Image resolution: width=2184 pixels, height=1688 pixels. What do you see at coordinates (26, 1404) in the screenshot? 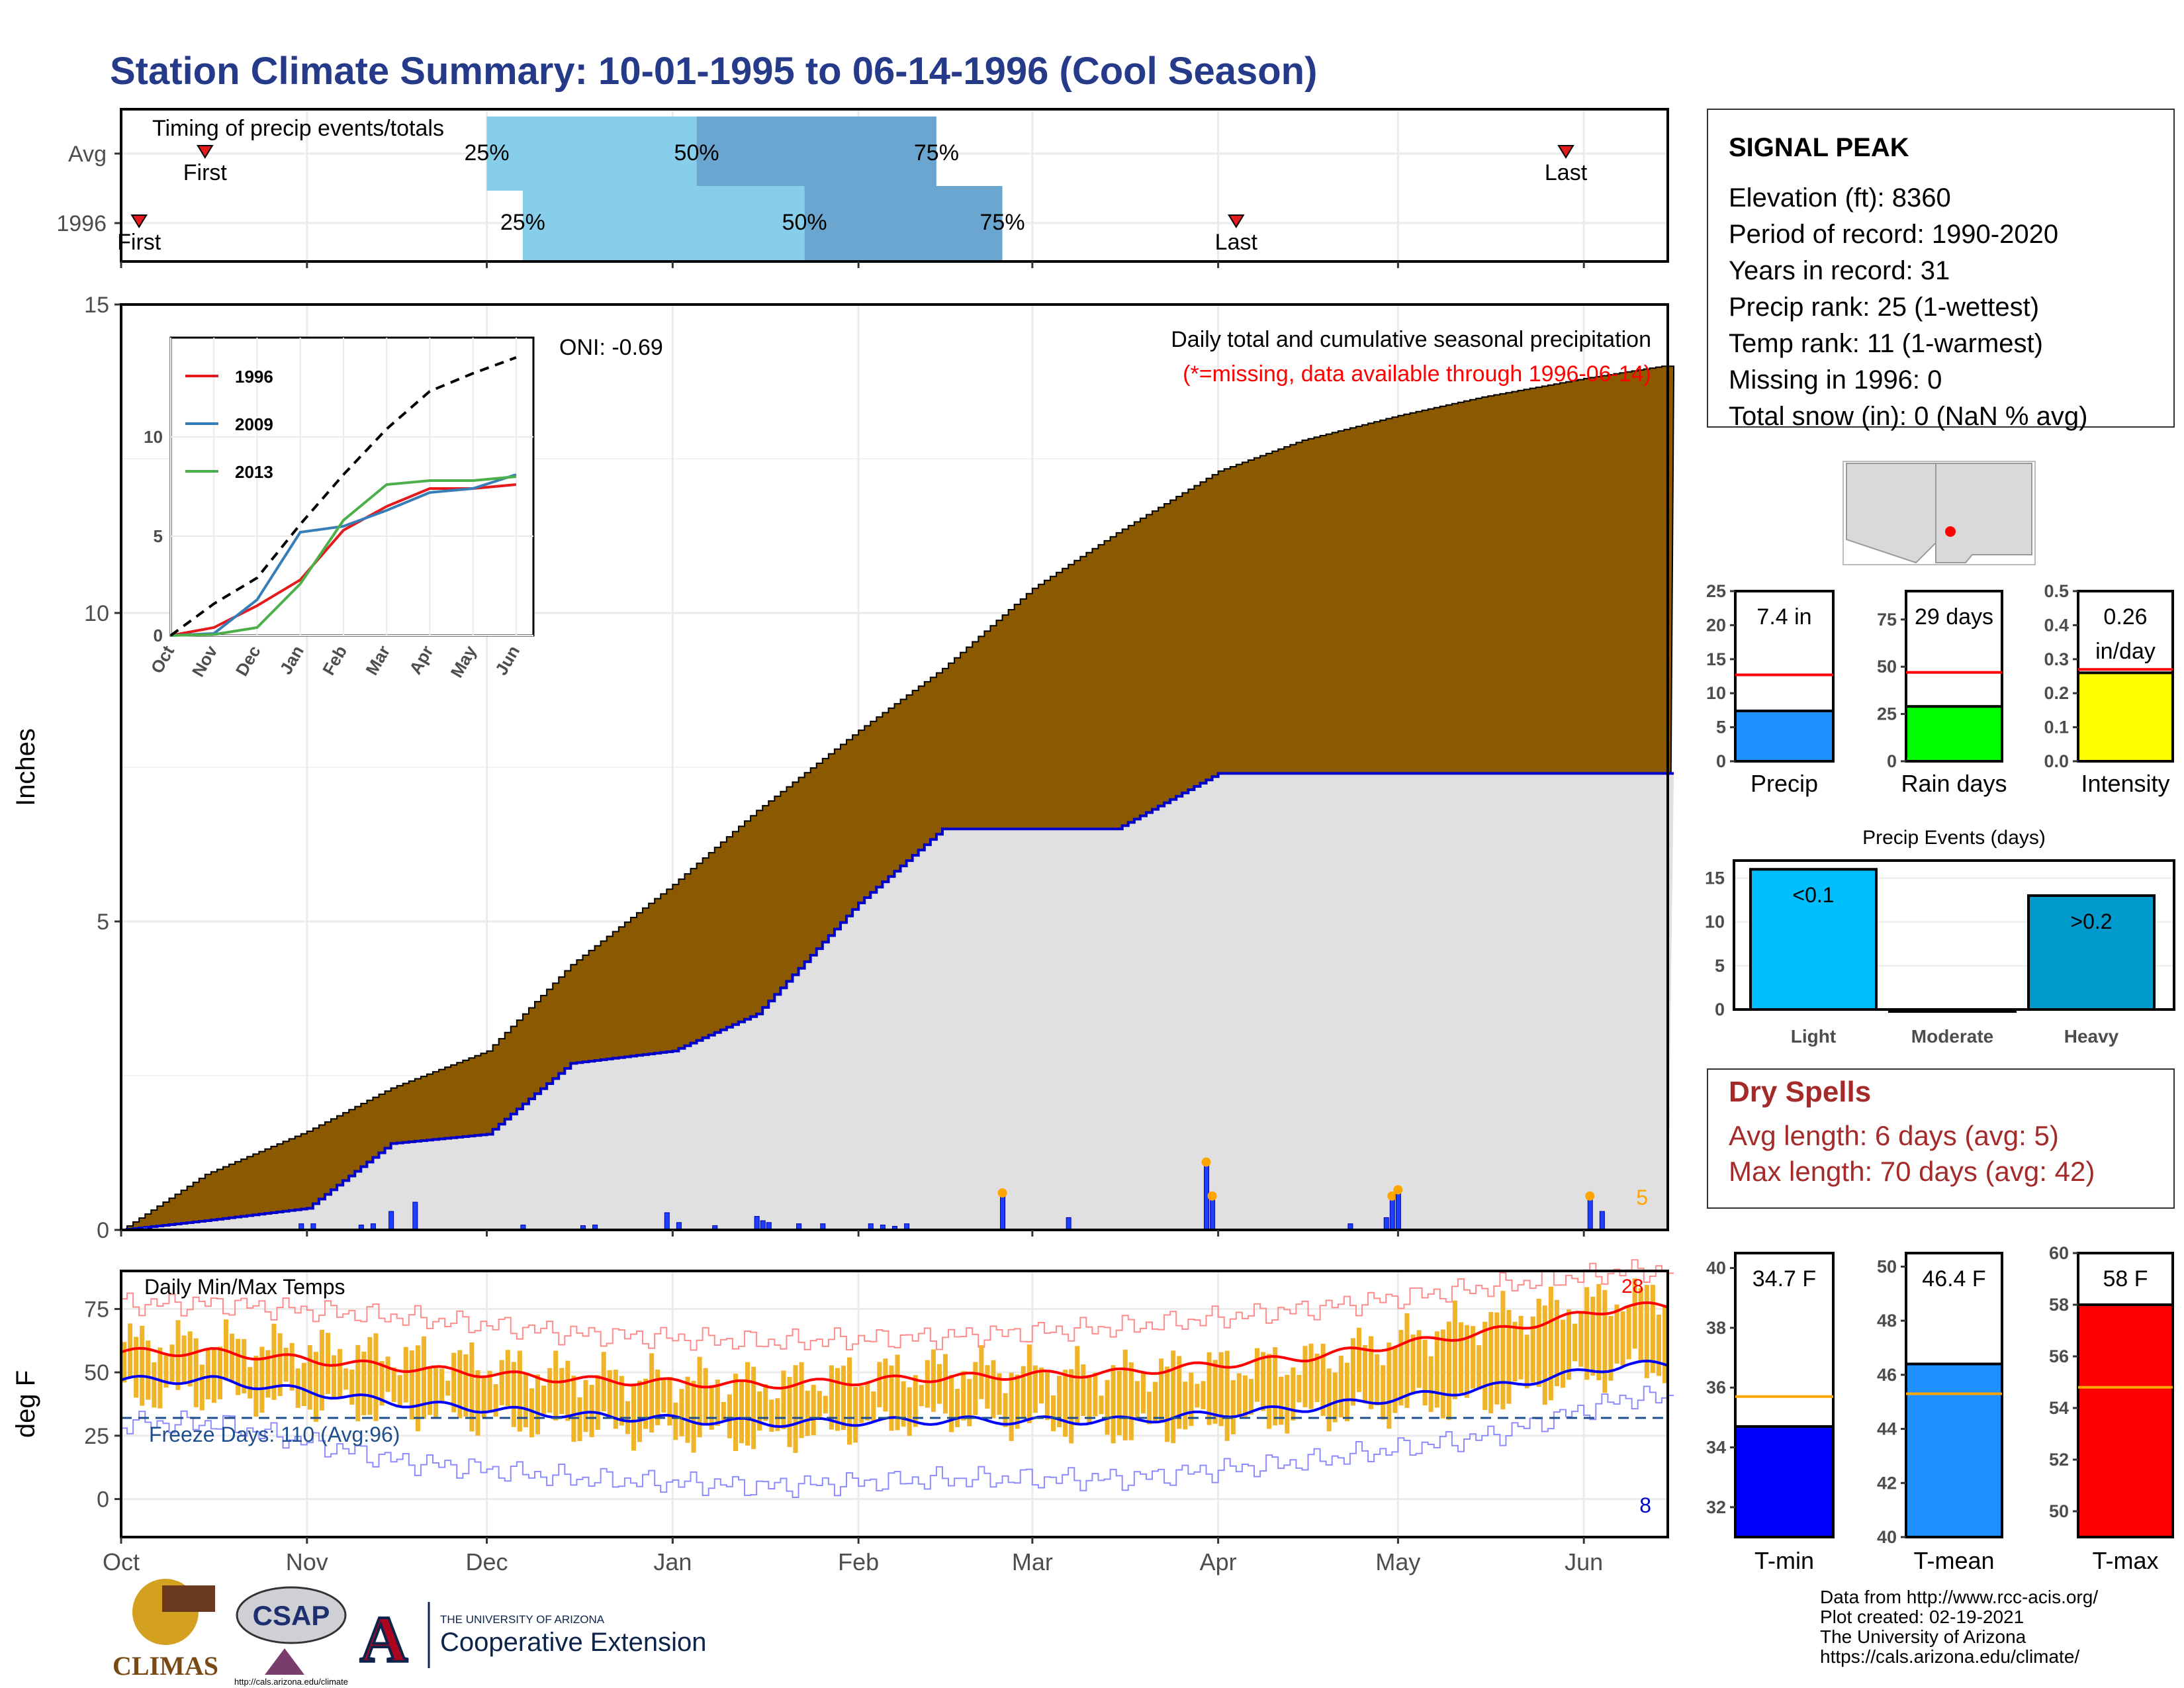
I see `temp-ylabel: deg F` at bounding box center [26, 1404].